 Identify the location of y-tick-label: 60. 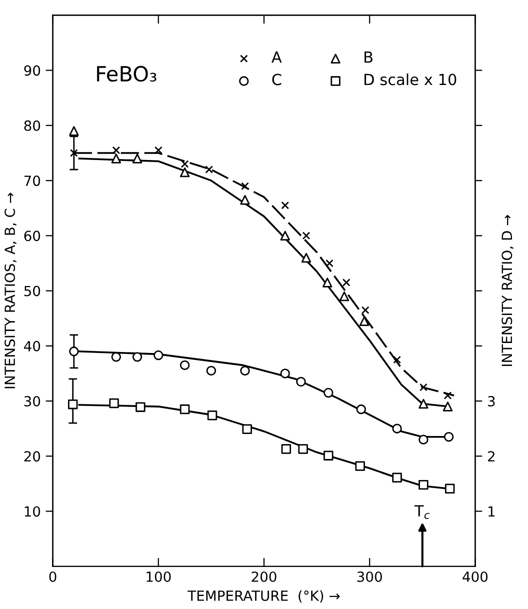
(32, 236).